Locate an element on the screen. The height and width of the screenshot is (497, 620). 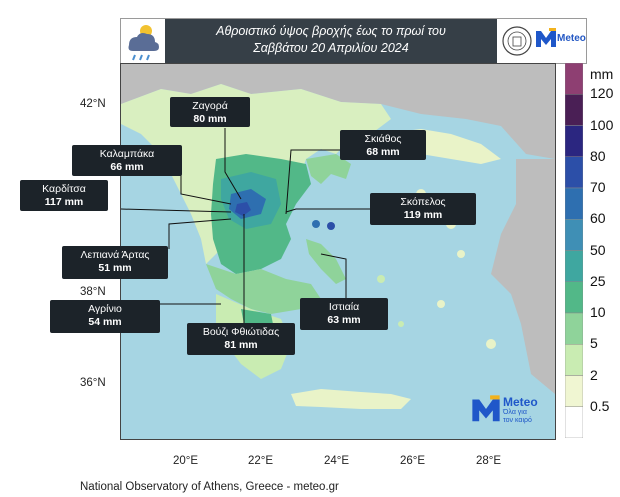
lon-label-24: 24°E is located at coordinates (337, 461).